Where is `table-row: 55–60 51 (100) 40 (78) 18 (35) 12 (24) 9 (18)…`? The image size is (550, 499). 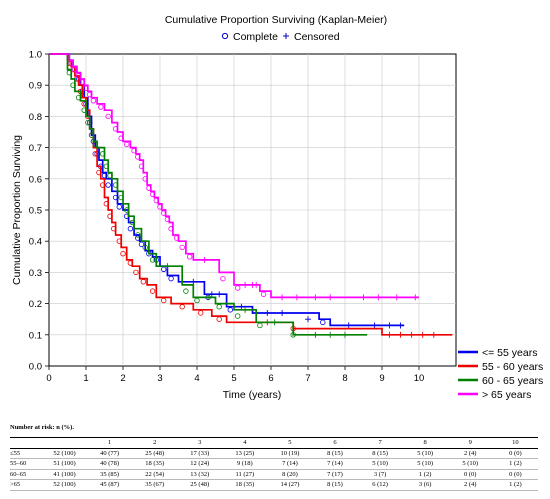 table-row: 55–60 51 (100) 40 (78) 18 (35) 12 (24) 9 (18)… is located at coordinates (274, 464).